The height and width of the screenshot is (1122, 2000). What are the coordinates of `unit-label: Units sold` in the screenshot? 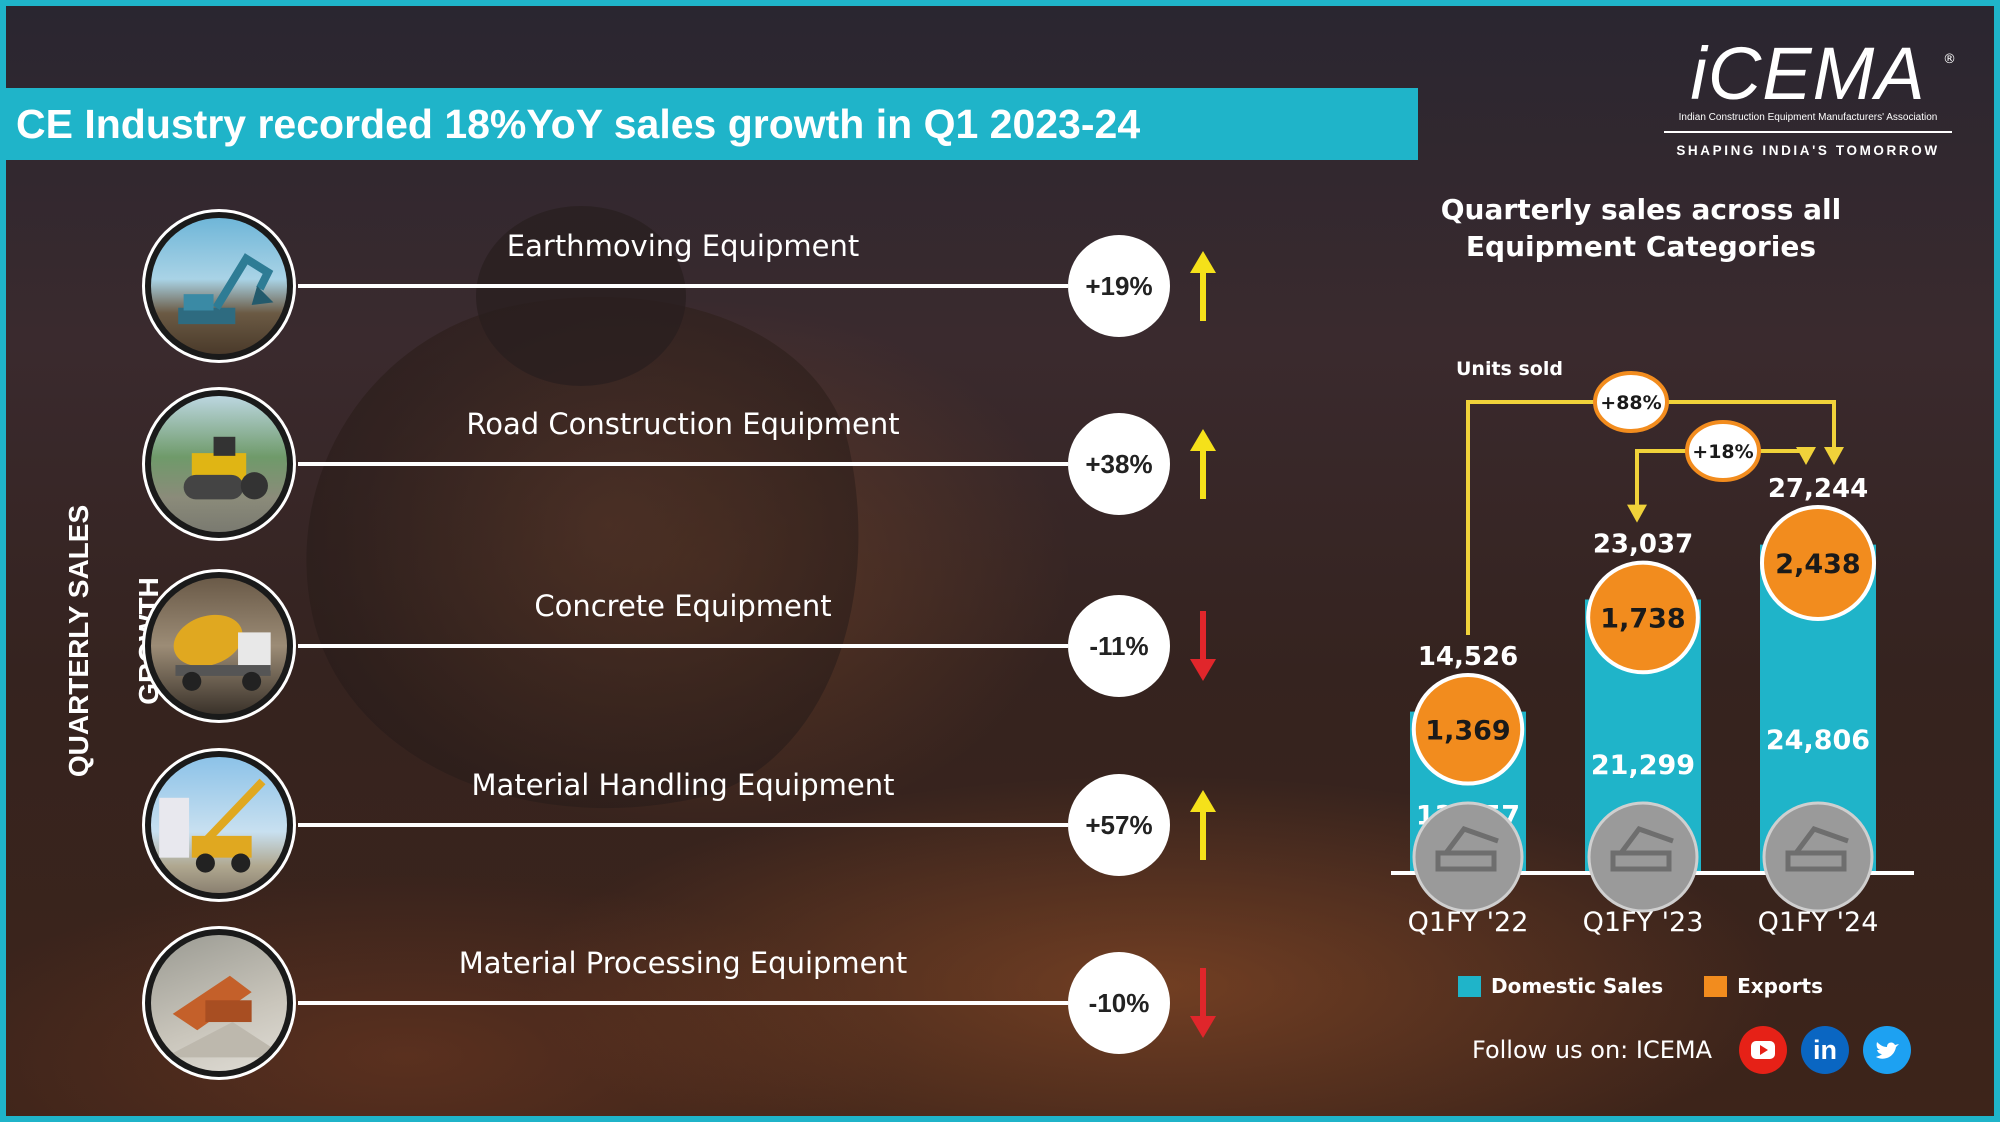 It's located at (1509, 369).